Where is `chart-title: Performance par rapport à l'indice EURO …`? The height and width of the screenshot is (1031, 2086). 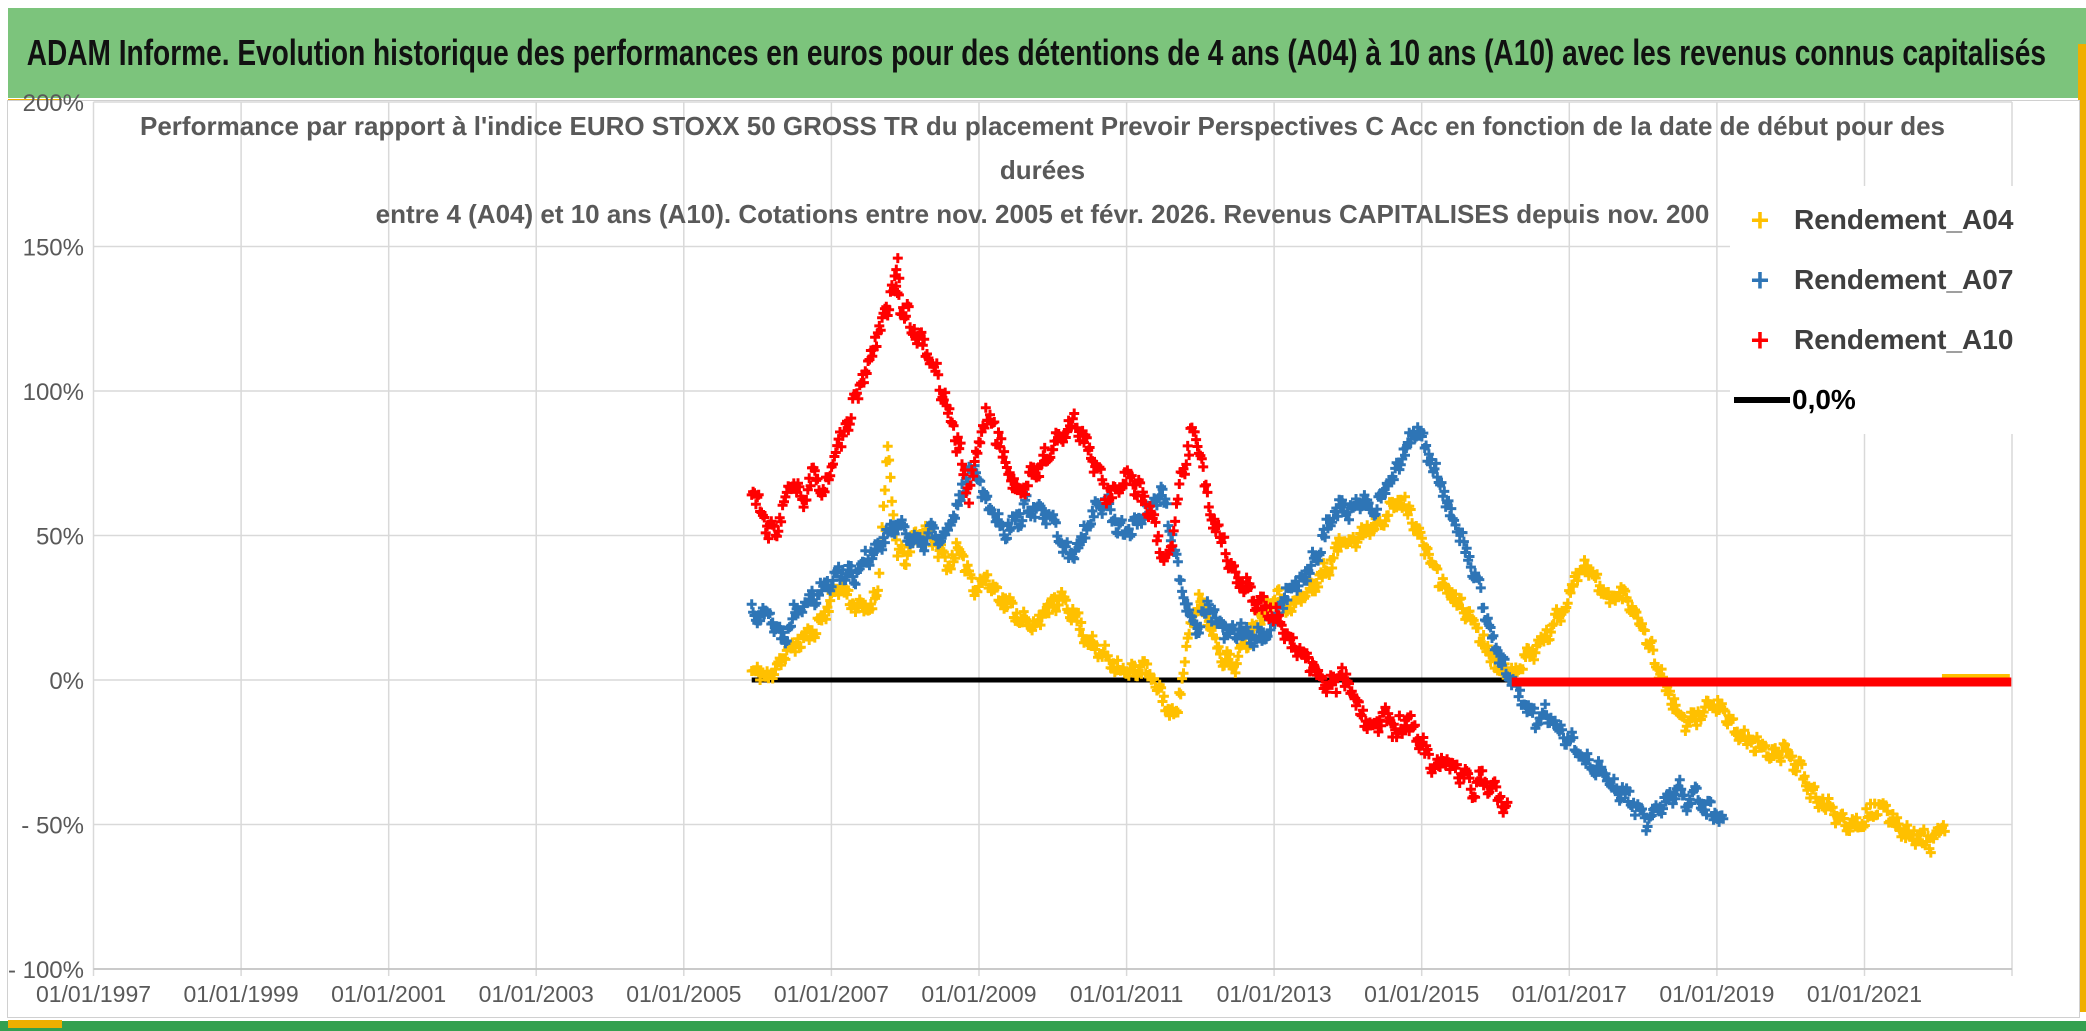 chart-title: Performance par rapport à l'indice EURO … is located at coordinates (1042, 170).